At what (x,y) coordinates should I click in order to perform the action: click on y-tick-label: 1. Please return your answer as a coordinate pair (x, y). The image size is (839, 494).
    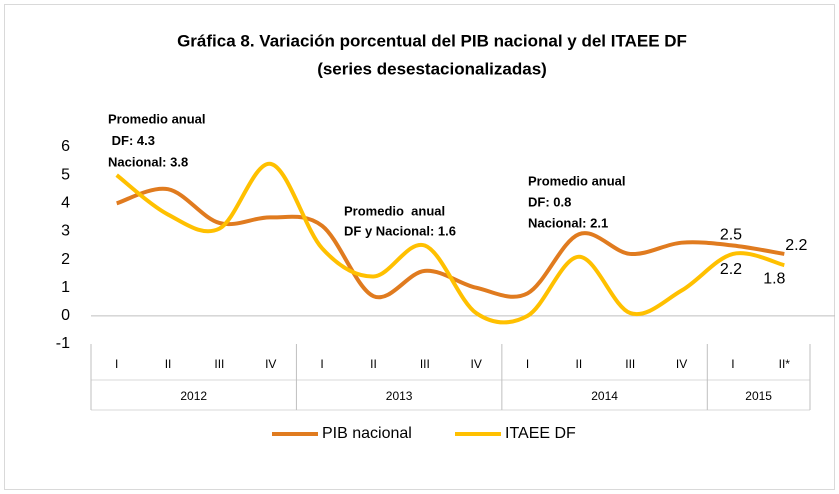
    Looking at the image, I should click on (65, 287).